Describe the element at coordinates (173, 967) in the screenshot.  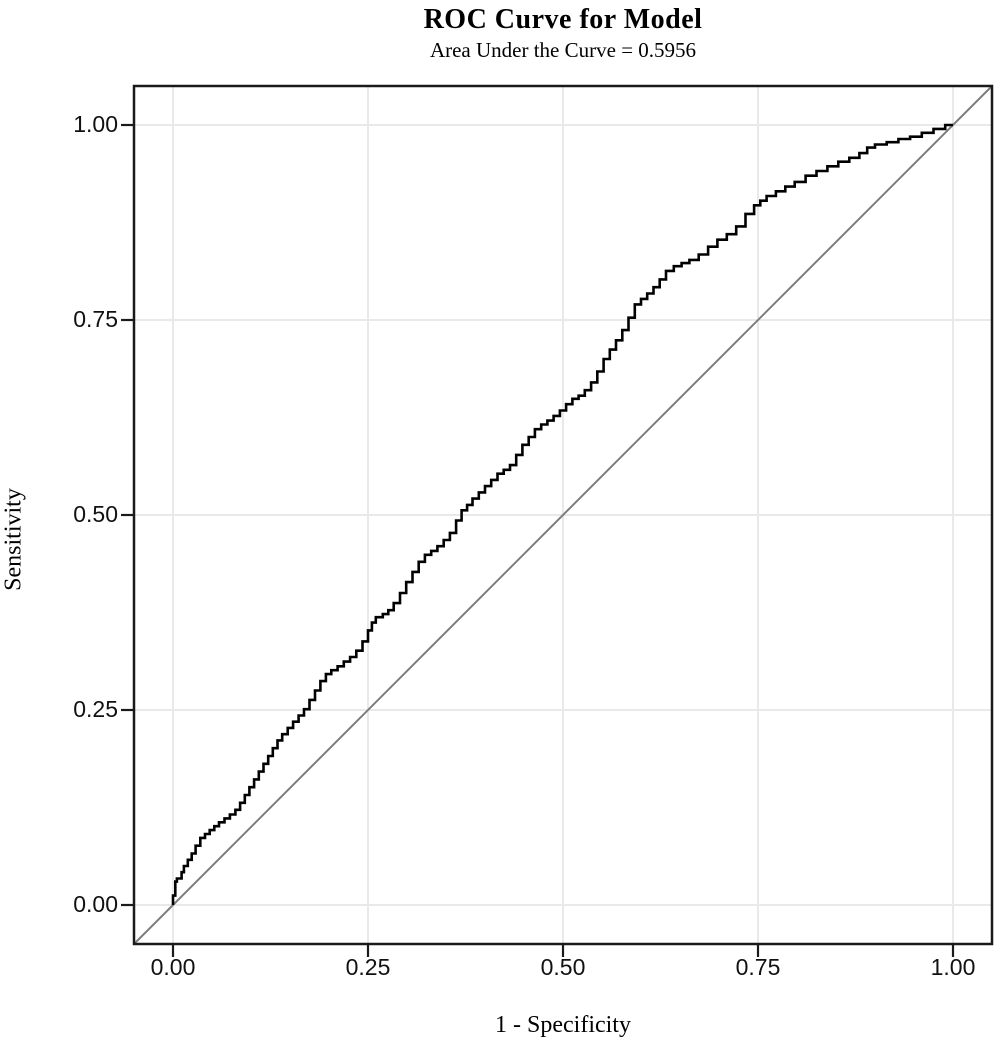
I see `x-tick-label: 0.00` at that location.